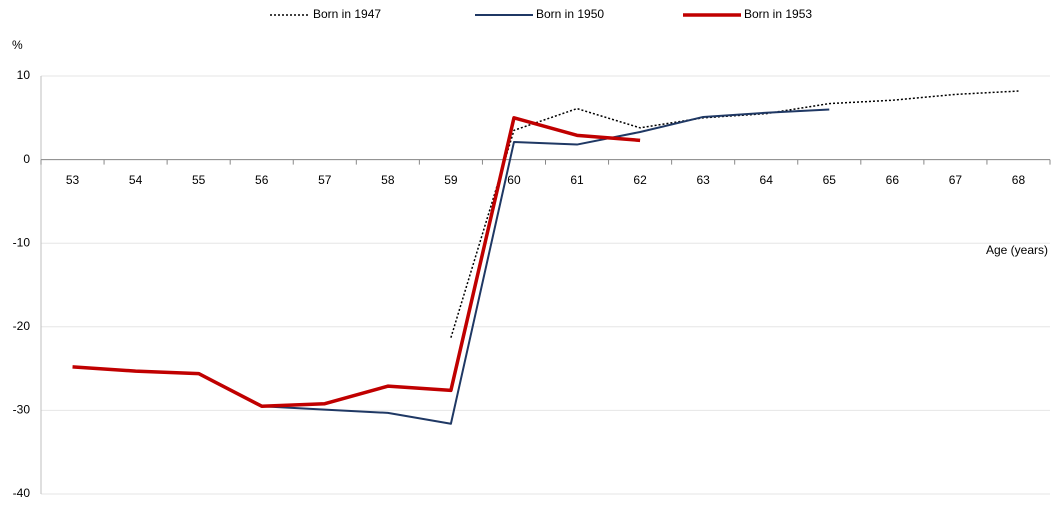  Describe the element at coordinates (1017, 250) in the screenshot. I see `x-axis-label: Age (years)` at that location.